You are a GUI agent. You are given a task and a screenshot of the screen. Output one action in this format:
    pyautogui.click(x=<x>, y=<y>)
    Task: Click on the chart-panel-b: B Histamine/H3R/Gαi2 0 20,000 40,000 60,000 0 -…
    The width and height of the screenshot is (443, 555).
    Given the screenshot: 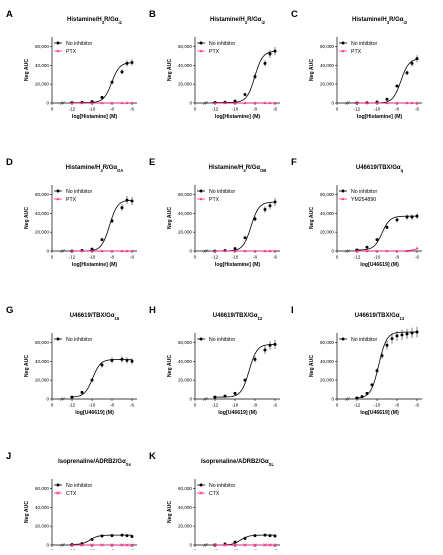 What is the action you would take?
    pyautogui.click(x=214, y=64)
    